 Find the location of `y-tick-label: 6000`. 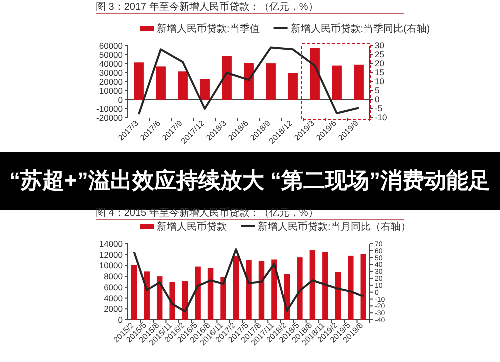

y-tick-label: 6000 is located at coordinates (114, 287).